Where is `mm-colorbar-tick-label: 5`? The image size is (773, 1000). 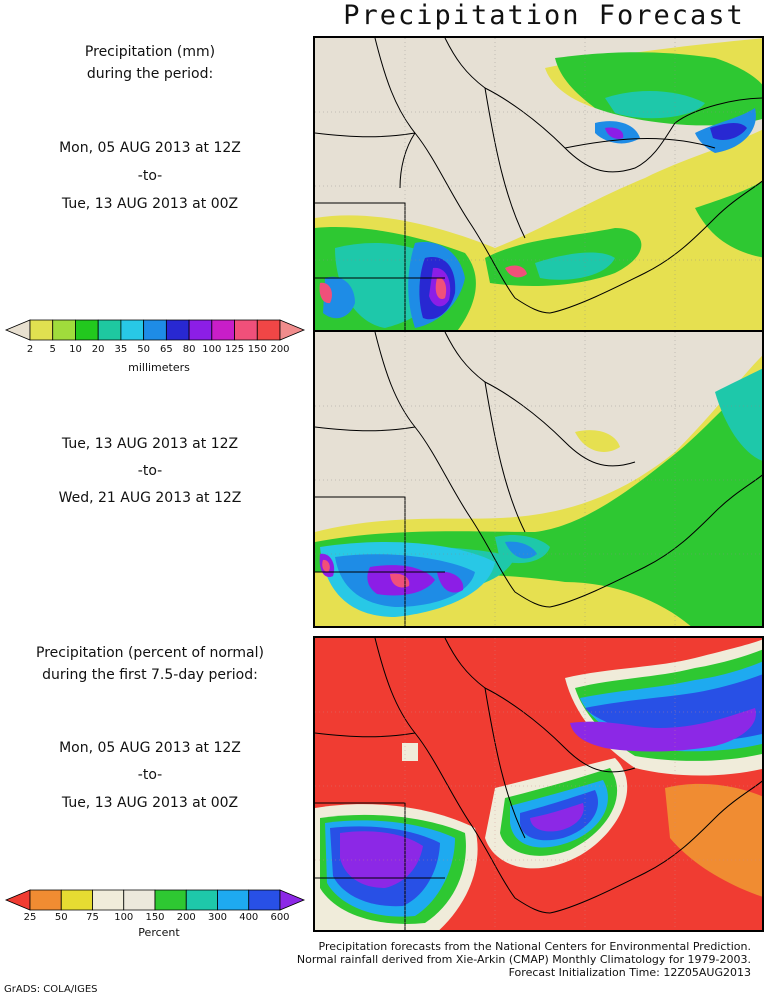
mm-colorbar-tick-label: 5 is located at coordinates (52, 349).